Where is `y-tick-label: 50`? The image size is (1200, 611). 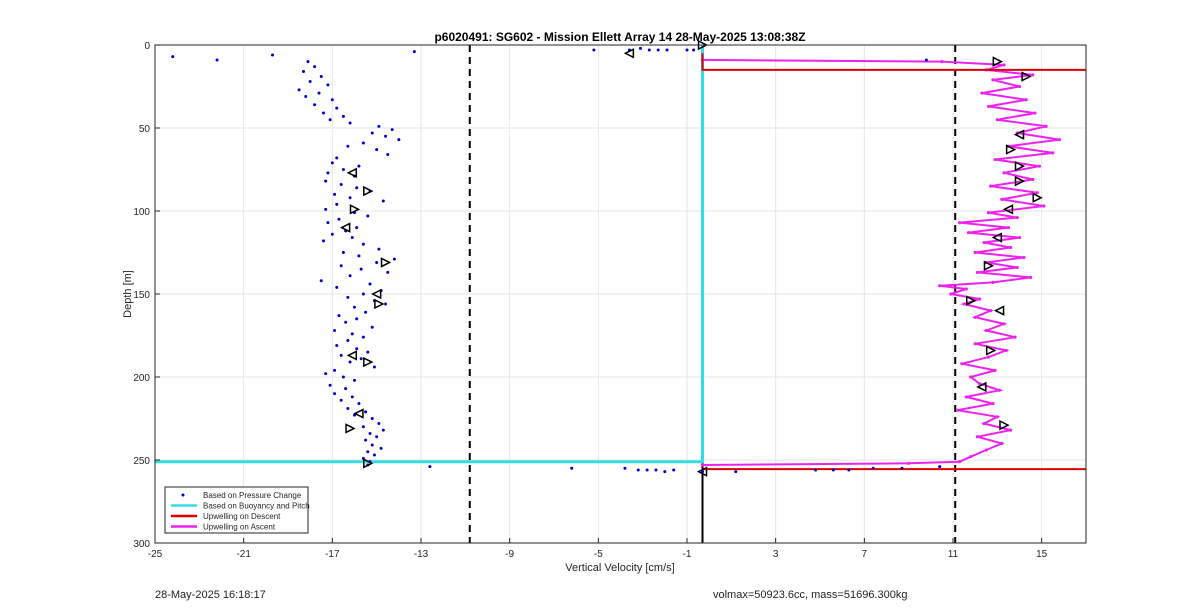
y-tick-label: 50 is located at coordinates (145, 129).